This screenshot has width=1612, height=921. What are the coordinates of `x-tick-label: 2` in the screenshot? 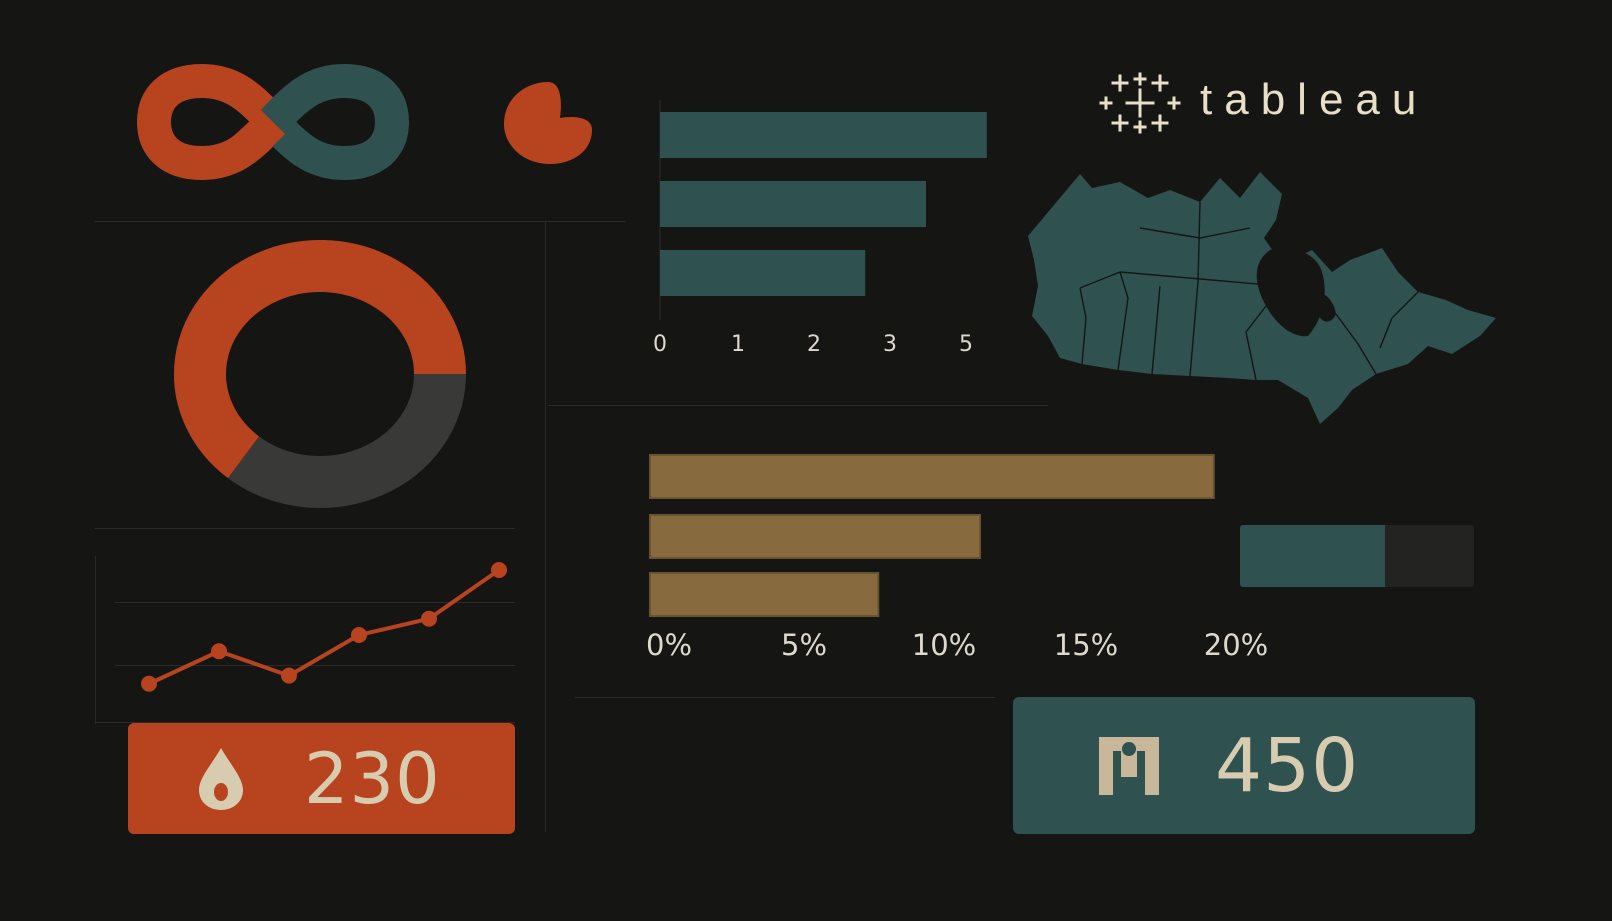 It's located at (814, 344).